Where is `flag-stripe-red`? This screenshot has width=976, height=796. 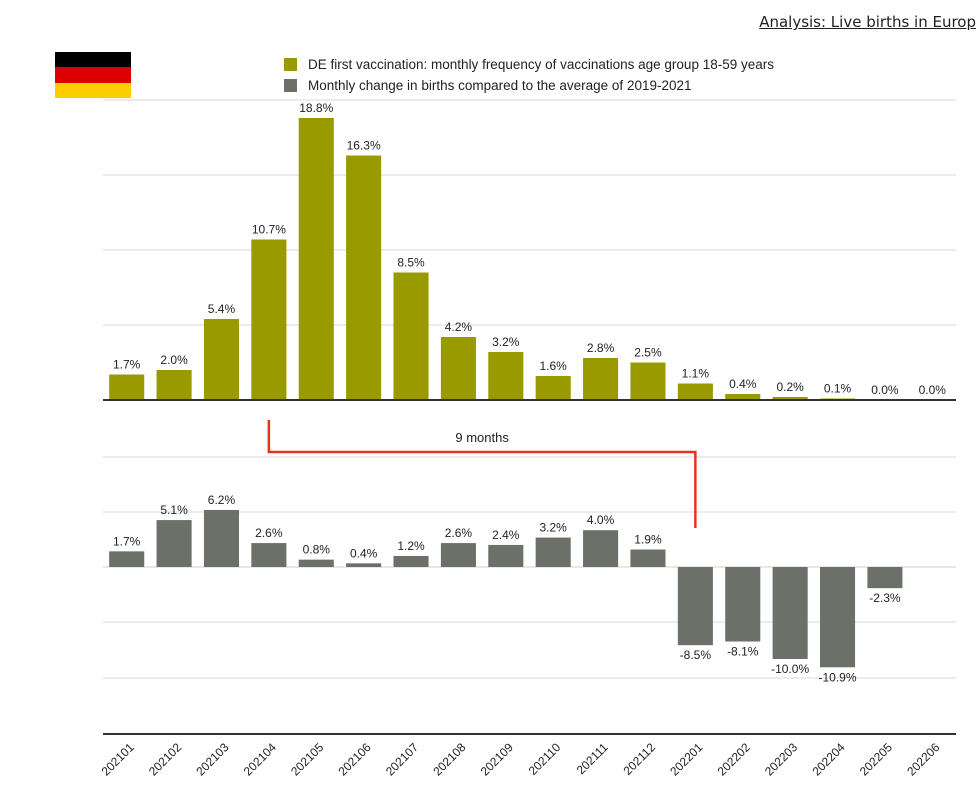
flag-stripe-red is located at coordinates (93, 75).